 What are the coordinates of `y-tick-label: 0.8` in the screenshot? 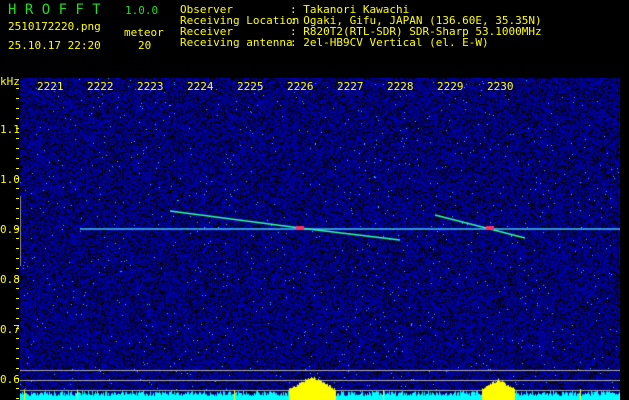 It's located at (10, 279).